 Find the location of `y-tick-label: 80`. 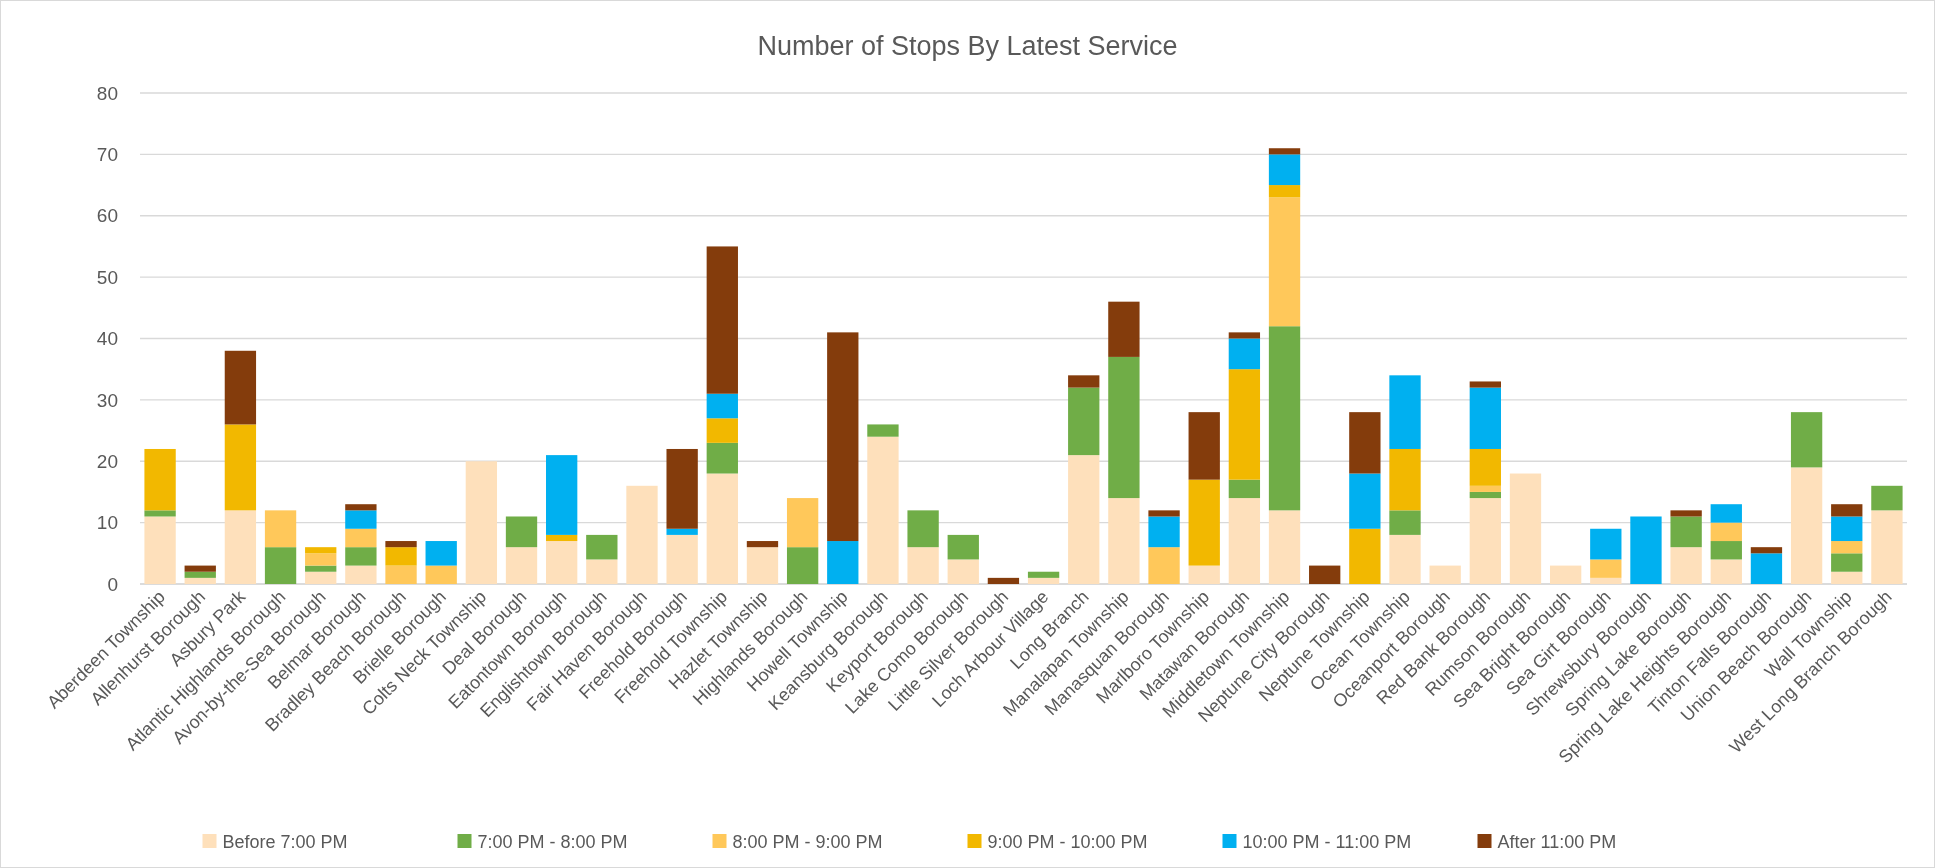

y-tick-label: 80 is located at coordinates (107, 93).